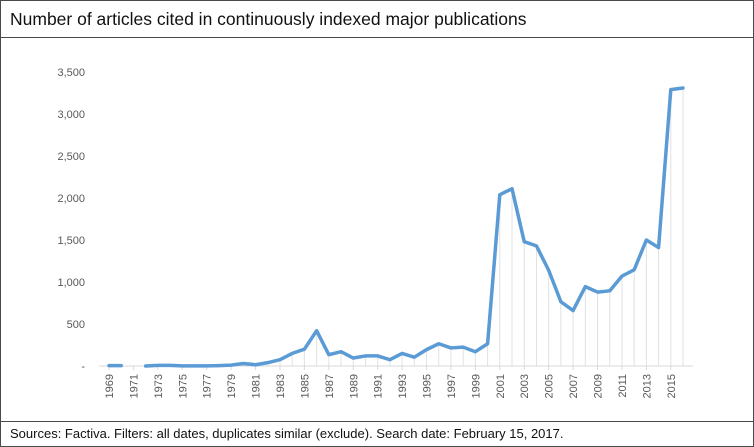  What do you see at coordinates (379, 386) in the screenshot?
I see `x-tick-label: 1991` at bounding box center [379, 386].